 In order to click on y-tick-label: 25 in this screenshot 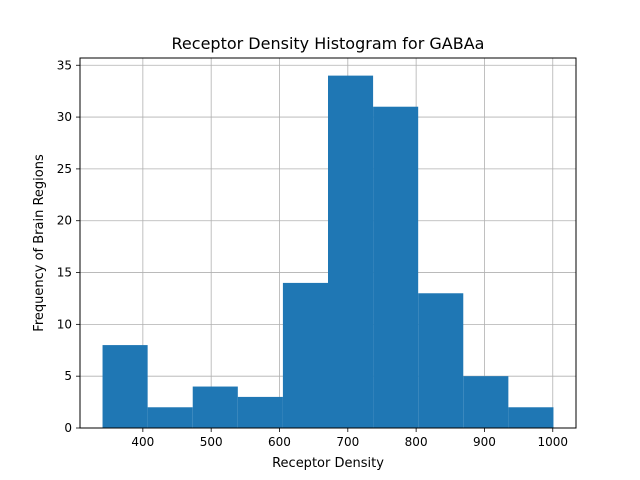, I will do `click(64, 169)`.